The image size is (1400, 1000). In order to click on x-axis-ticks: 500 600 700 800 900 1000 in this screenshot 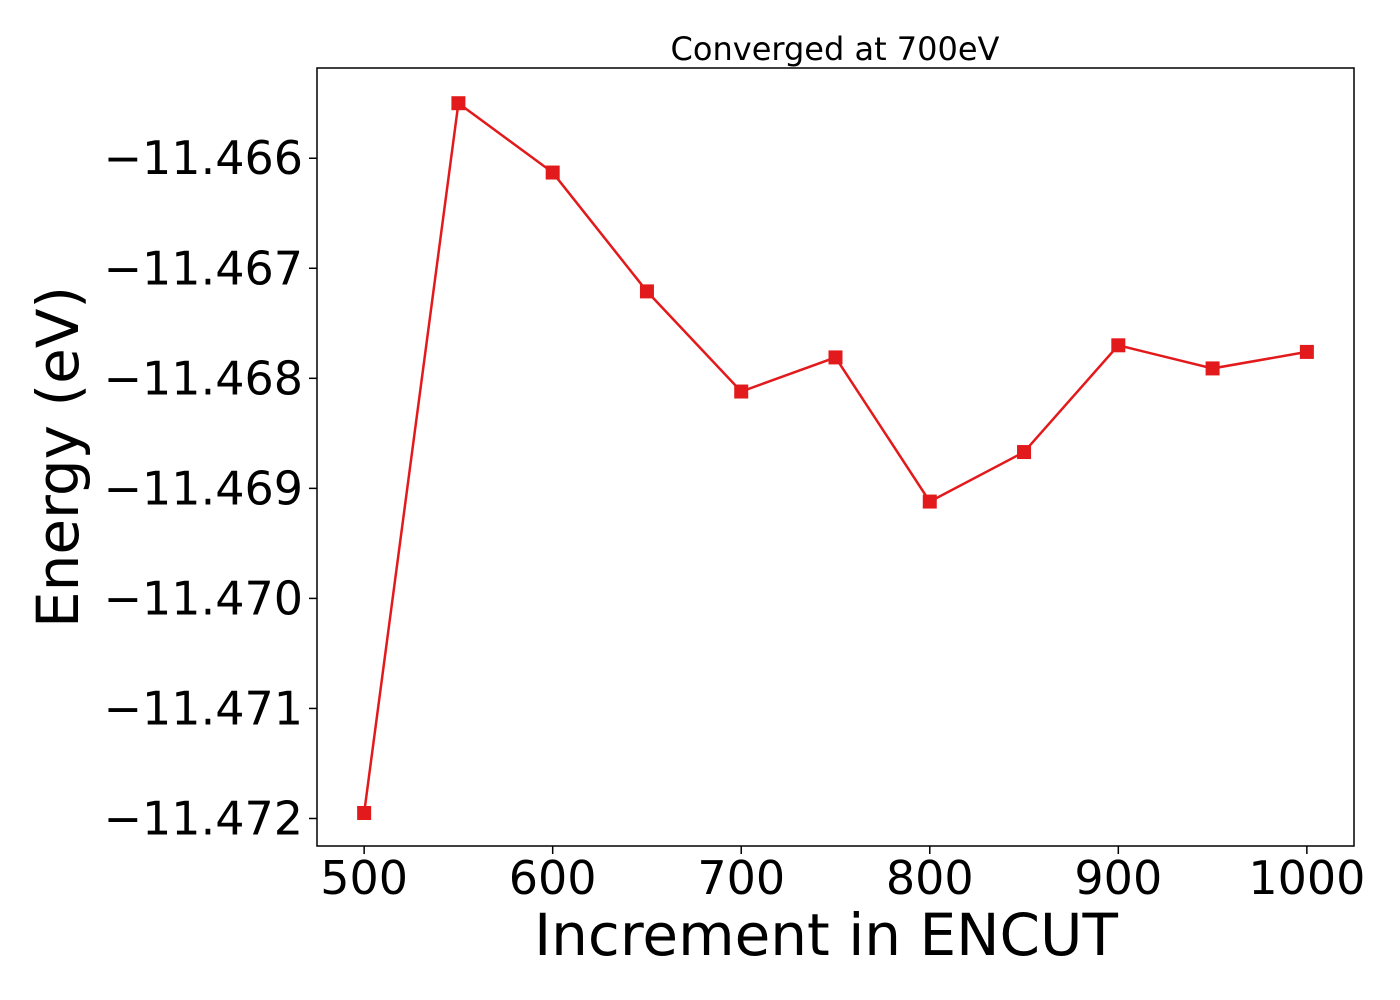, I will do `click(842, 875)`.